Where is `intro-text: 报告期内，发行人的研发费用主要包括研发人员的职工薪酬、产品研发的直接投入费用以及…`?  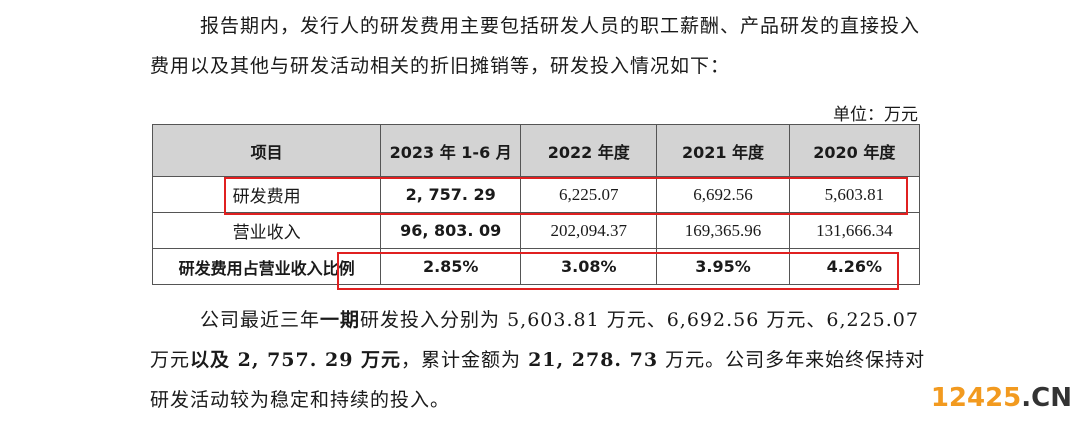 intro-text: 报告期内，发行人的研发费用主要包括研发人员的职工薪酬、产品研发的直接投入费用以及… is located at coordinates (535, 46).